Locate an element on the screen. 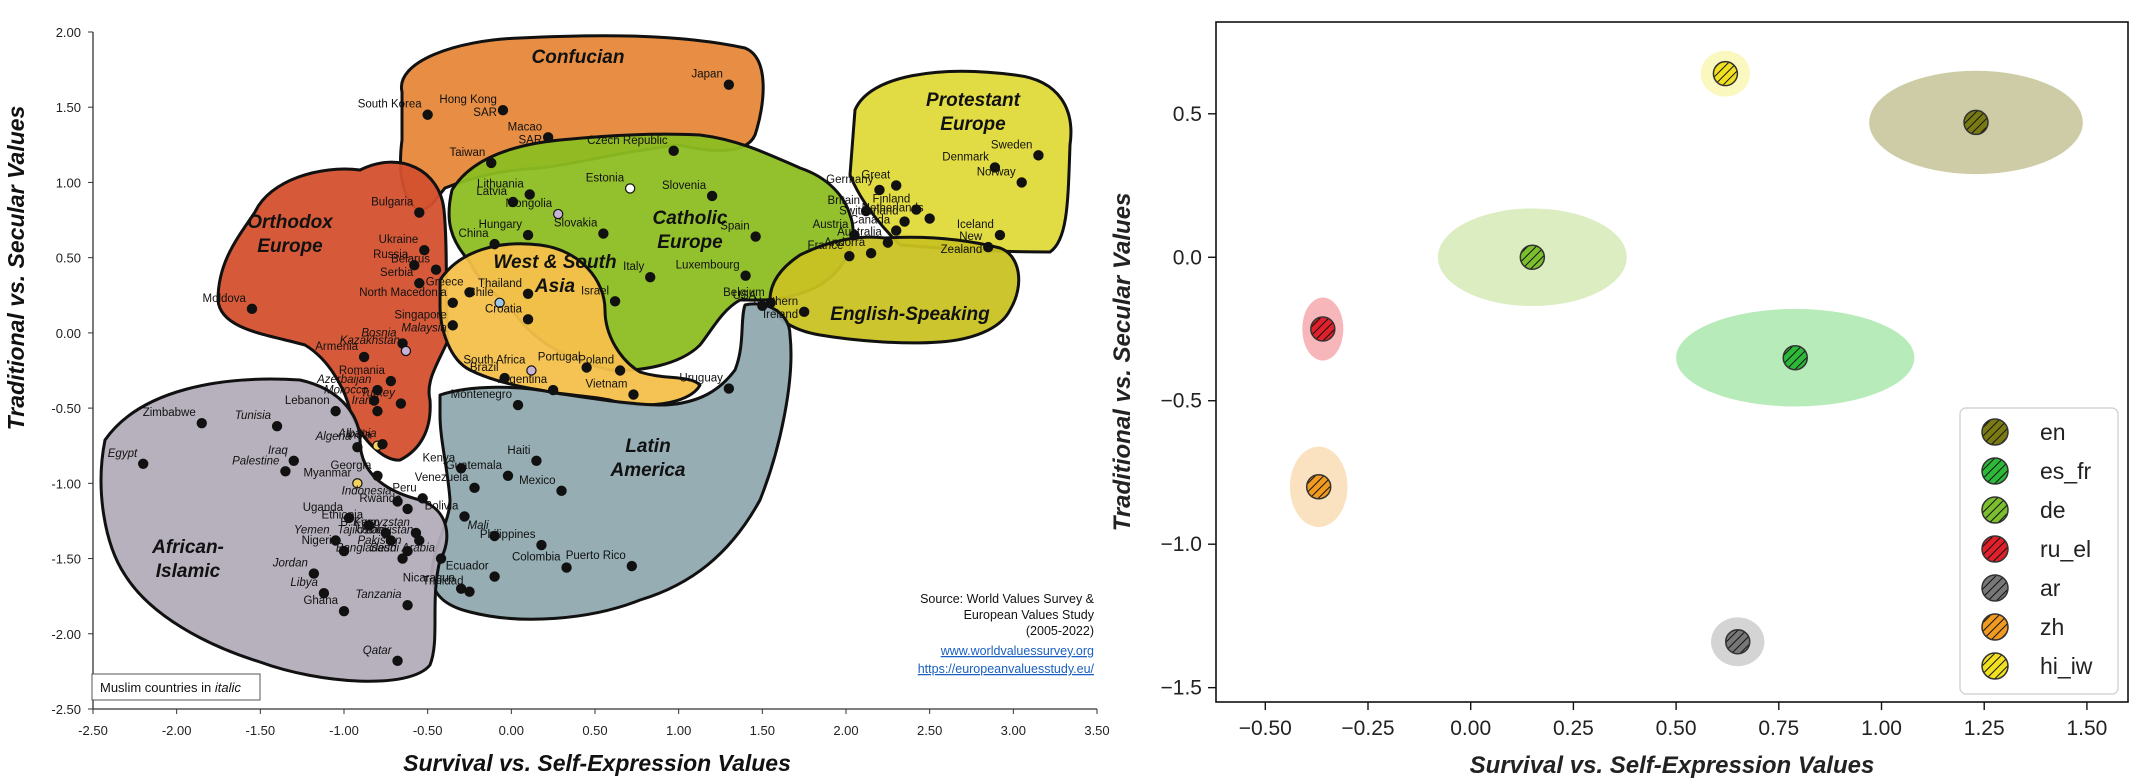 This screenshot has width=2134, height=784. country-label: Rwanda is located at coordinates (380, 499).